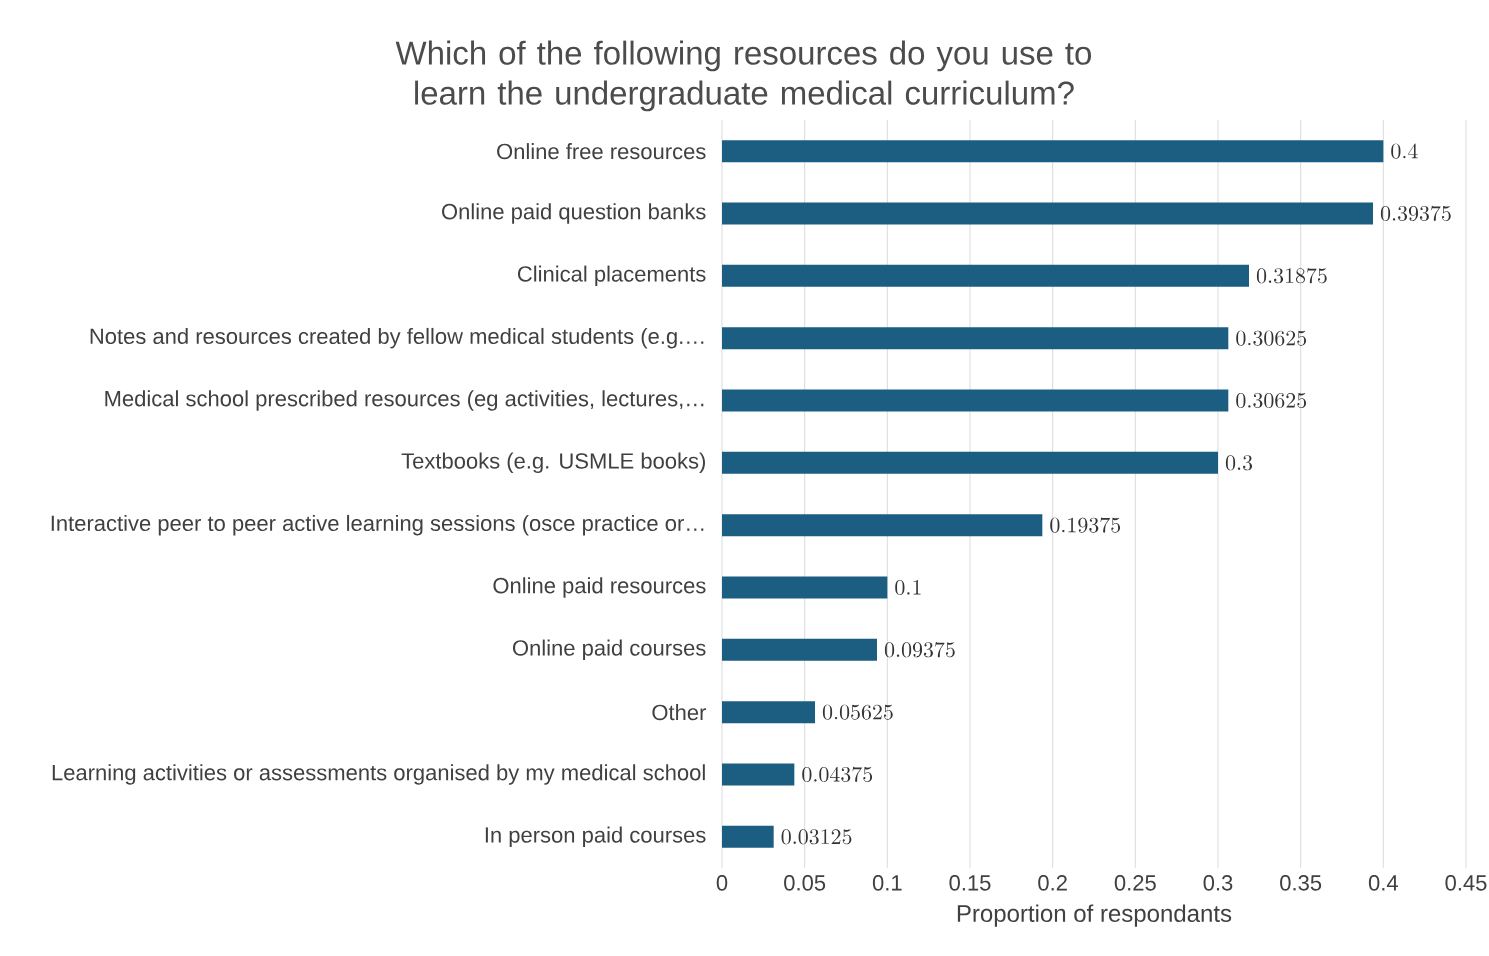  Describe the element at coordinates (919, 650) in the screenshot. I see `data-label: 0.09375` at that location.